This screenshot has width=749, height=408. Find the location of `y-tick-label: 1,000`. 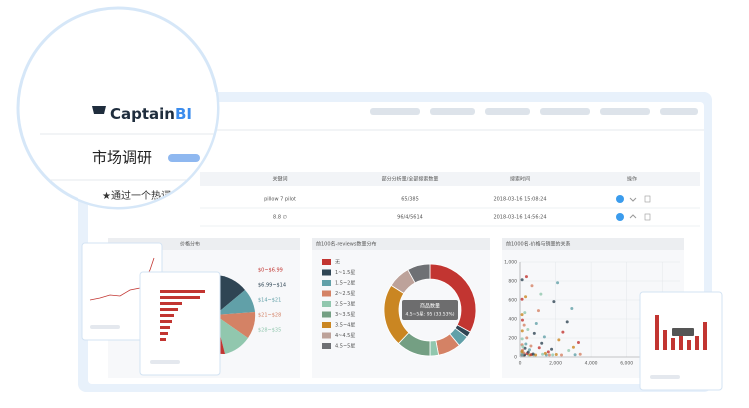

y-tick-label: 1,000 is located at coordinates (510, 263).